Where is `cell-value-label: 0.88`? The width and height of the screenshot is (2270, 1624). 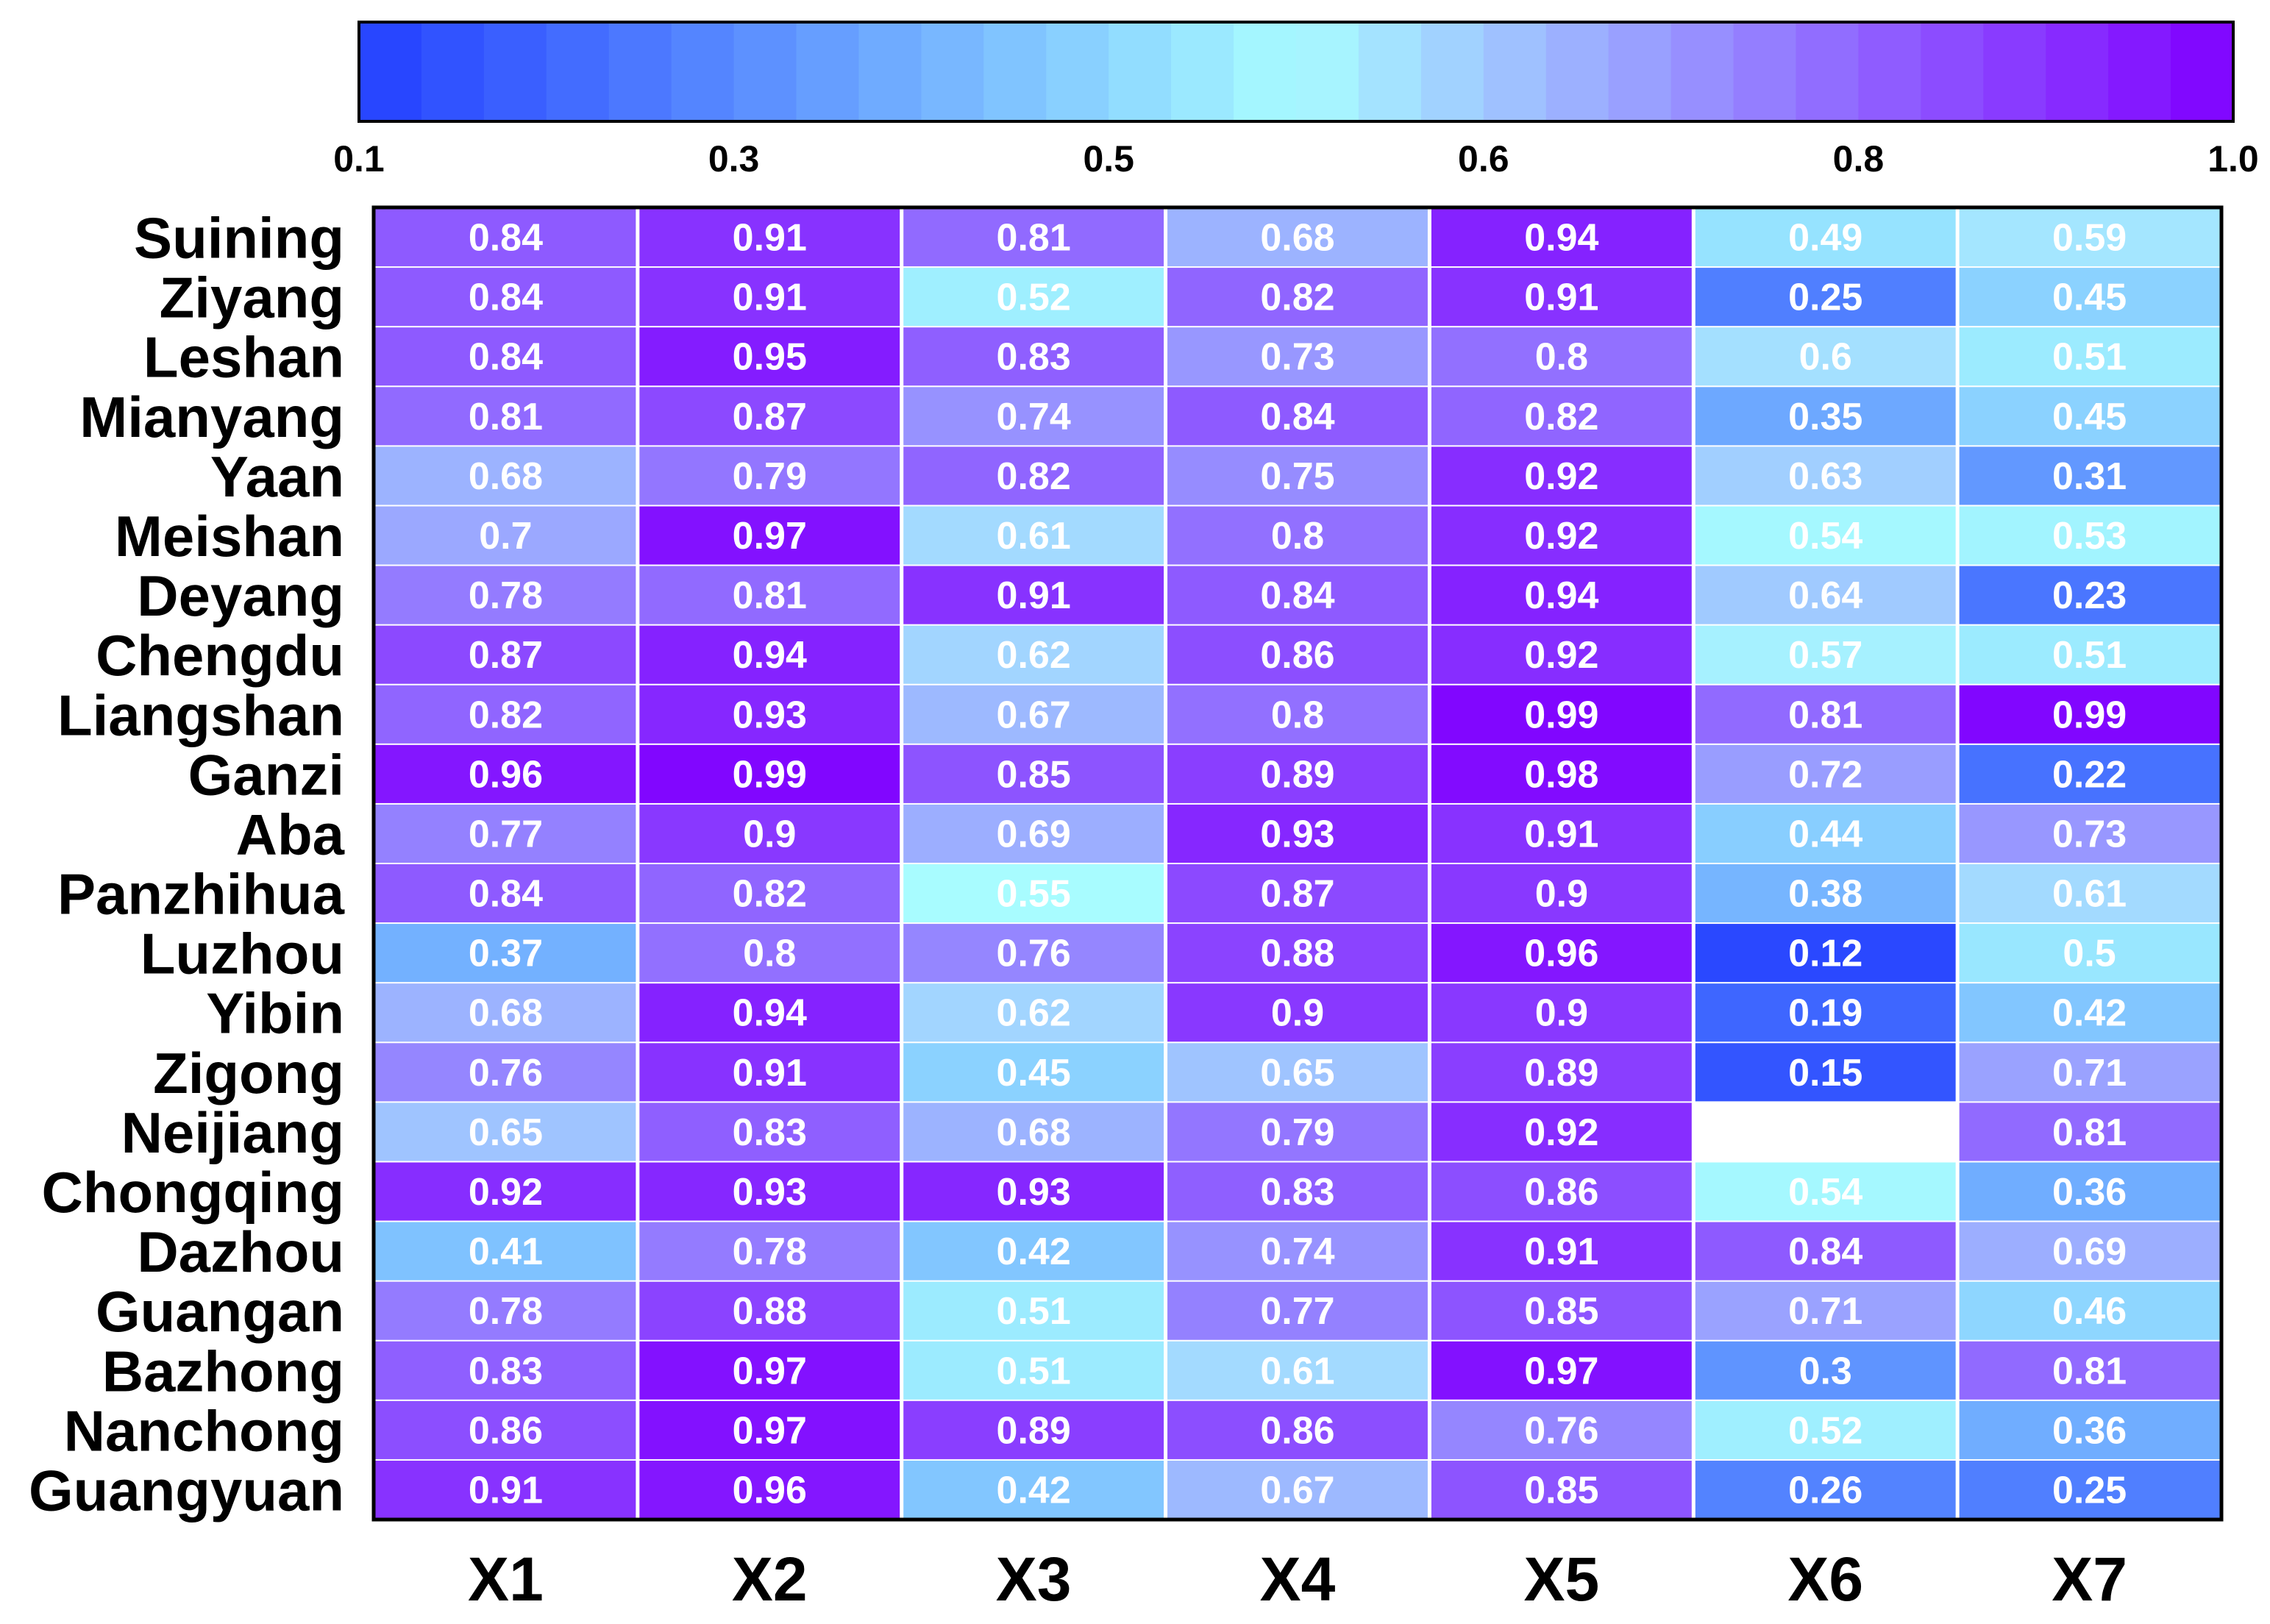 cell-value-label: 0.88 is located at coordinates (1297, 954).